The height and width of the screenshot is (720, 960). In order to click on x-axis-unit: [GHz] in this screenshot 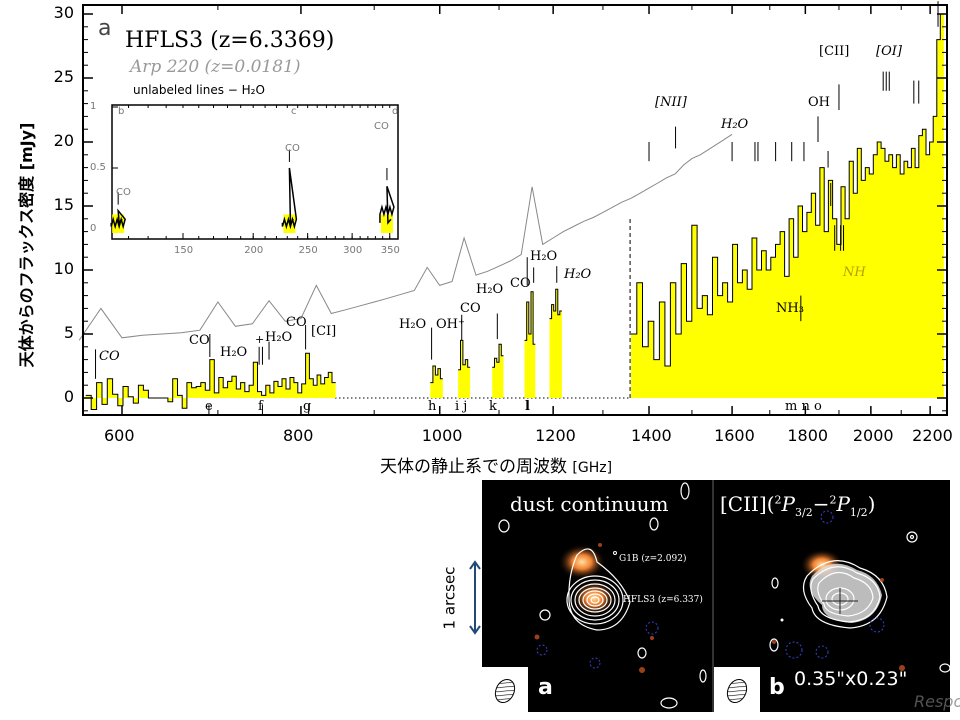, I will do `click(592, 468)`.